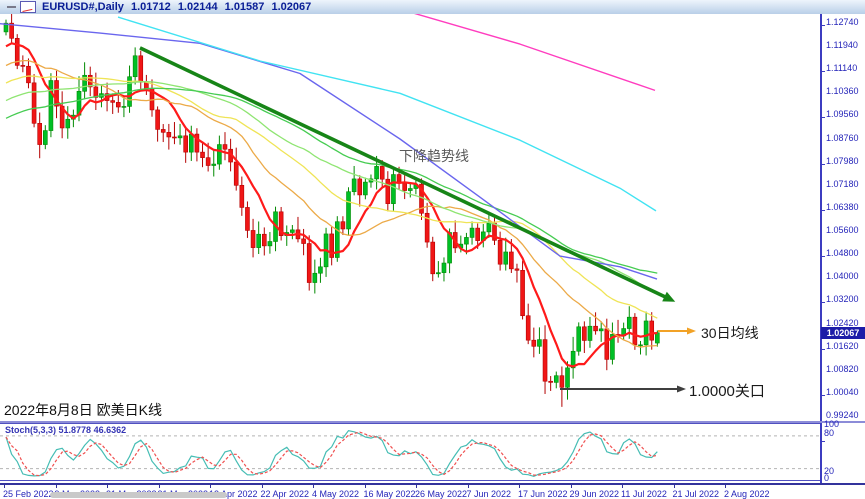  What do you see at coordinates (727, 391) in the screenshot?
I see `parity-annotation-label: 1.0000关口` at bounding box center [727, 391].